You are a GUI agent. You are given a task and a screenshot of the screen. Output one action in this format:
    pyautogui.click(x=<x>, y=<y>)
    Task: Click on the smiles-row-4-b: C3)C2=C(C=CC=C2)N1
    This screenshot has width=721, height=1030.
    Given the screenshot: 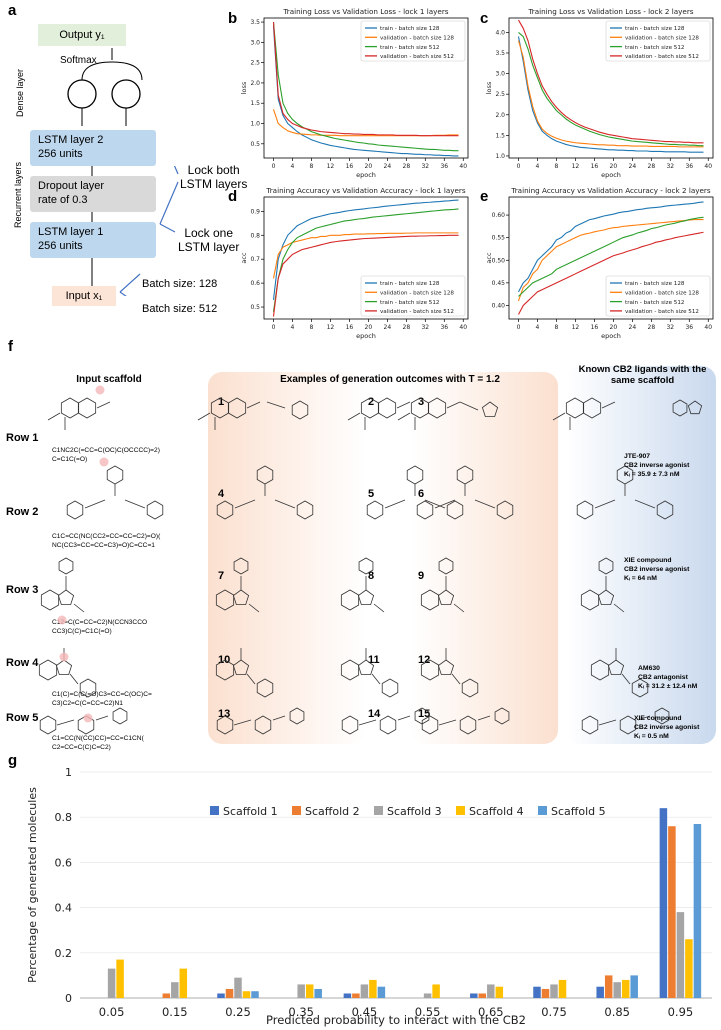 What is the action you would take?
    pyautogui.click(x=87, y=703)
    